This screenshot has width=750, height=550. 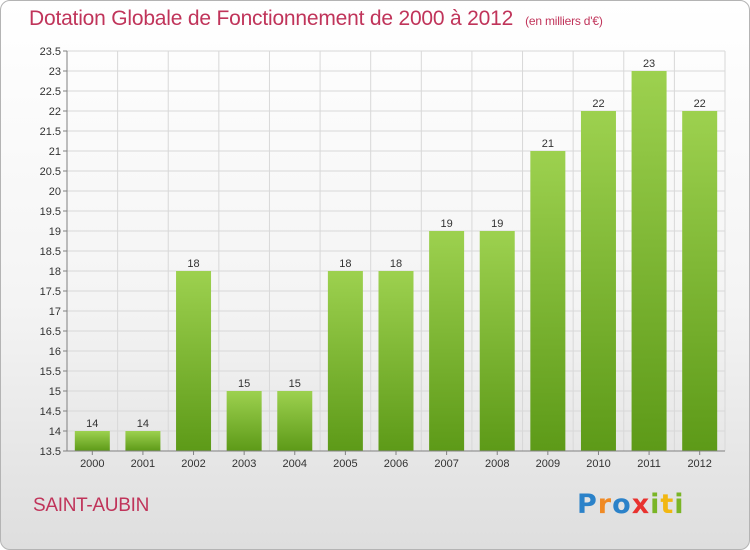 I want to click on data-label: 21, so click(x=548, y=144).